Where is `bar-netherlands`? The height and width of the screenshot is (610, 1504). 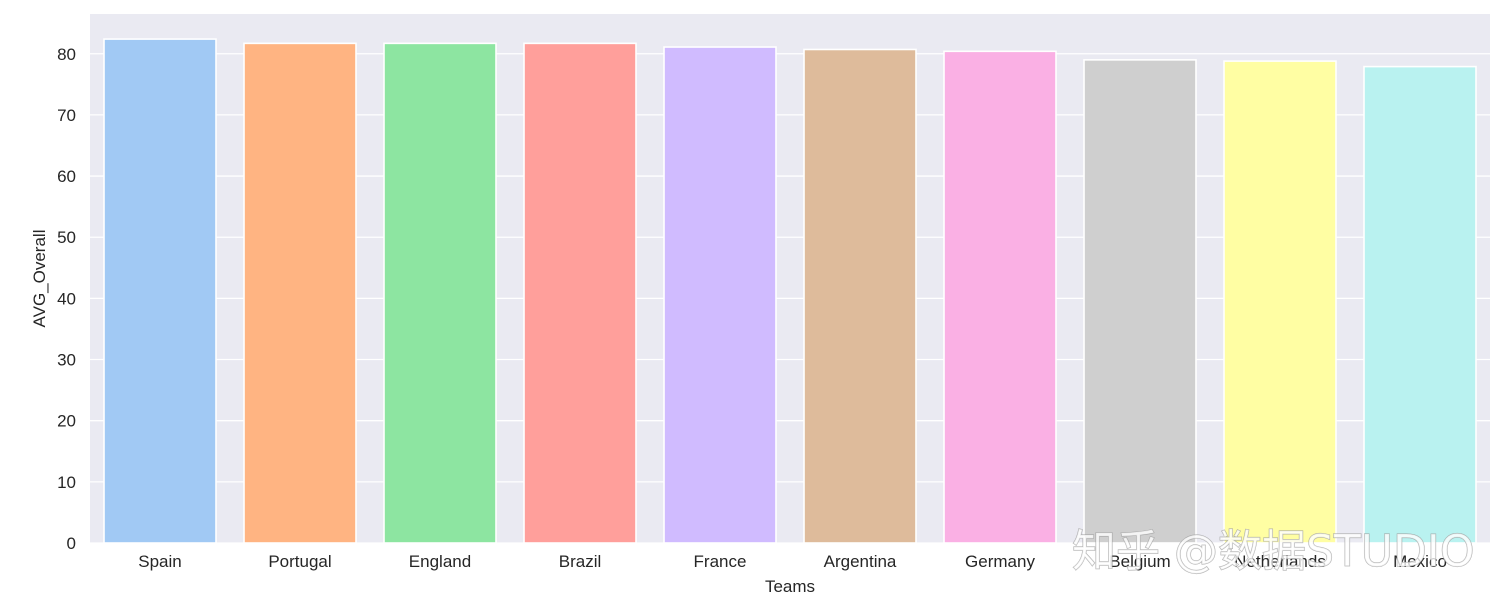 bar-netherlands is located at coordinates (1280, 302).